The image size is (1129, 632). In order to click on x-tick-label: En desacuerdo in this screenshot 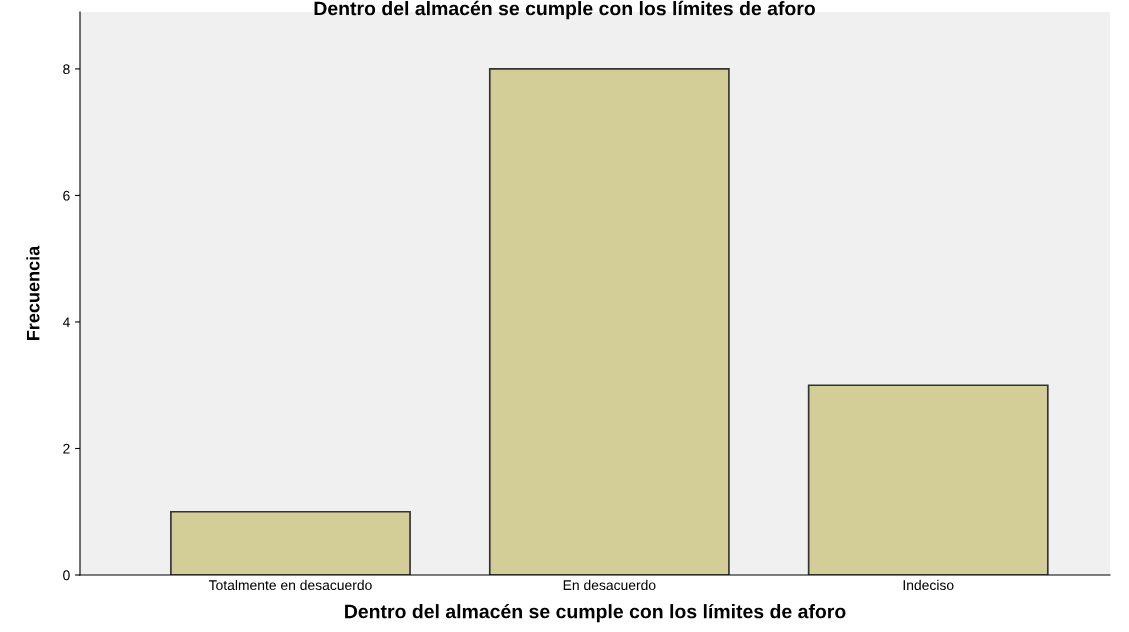, I will do `click(609, 585)`.